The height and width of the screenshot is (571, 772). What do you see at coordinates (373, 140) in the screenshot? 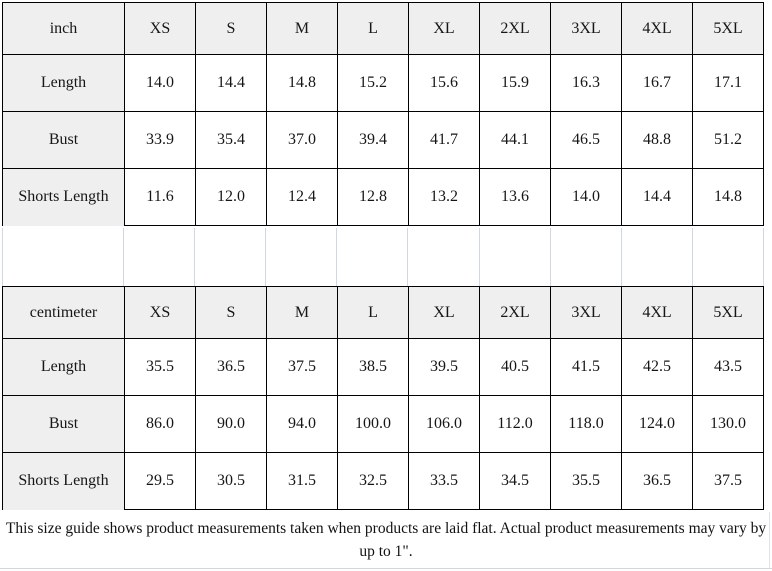
I see `measurement-cell: 39.4` at bounding box center [373, 140].